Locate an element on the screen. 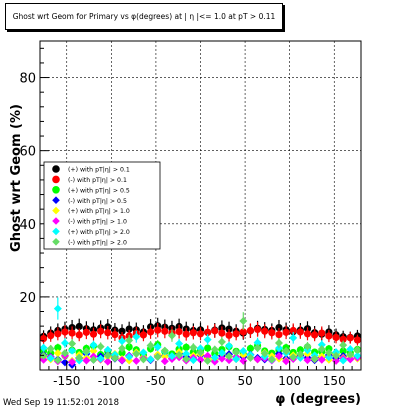 The width and height of the screenshot is (400, 412). x-tick-label: 0 is located at coordinates (201, 381).